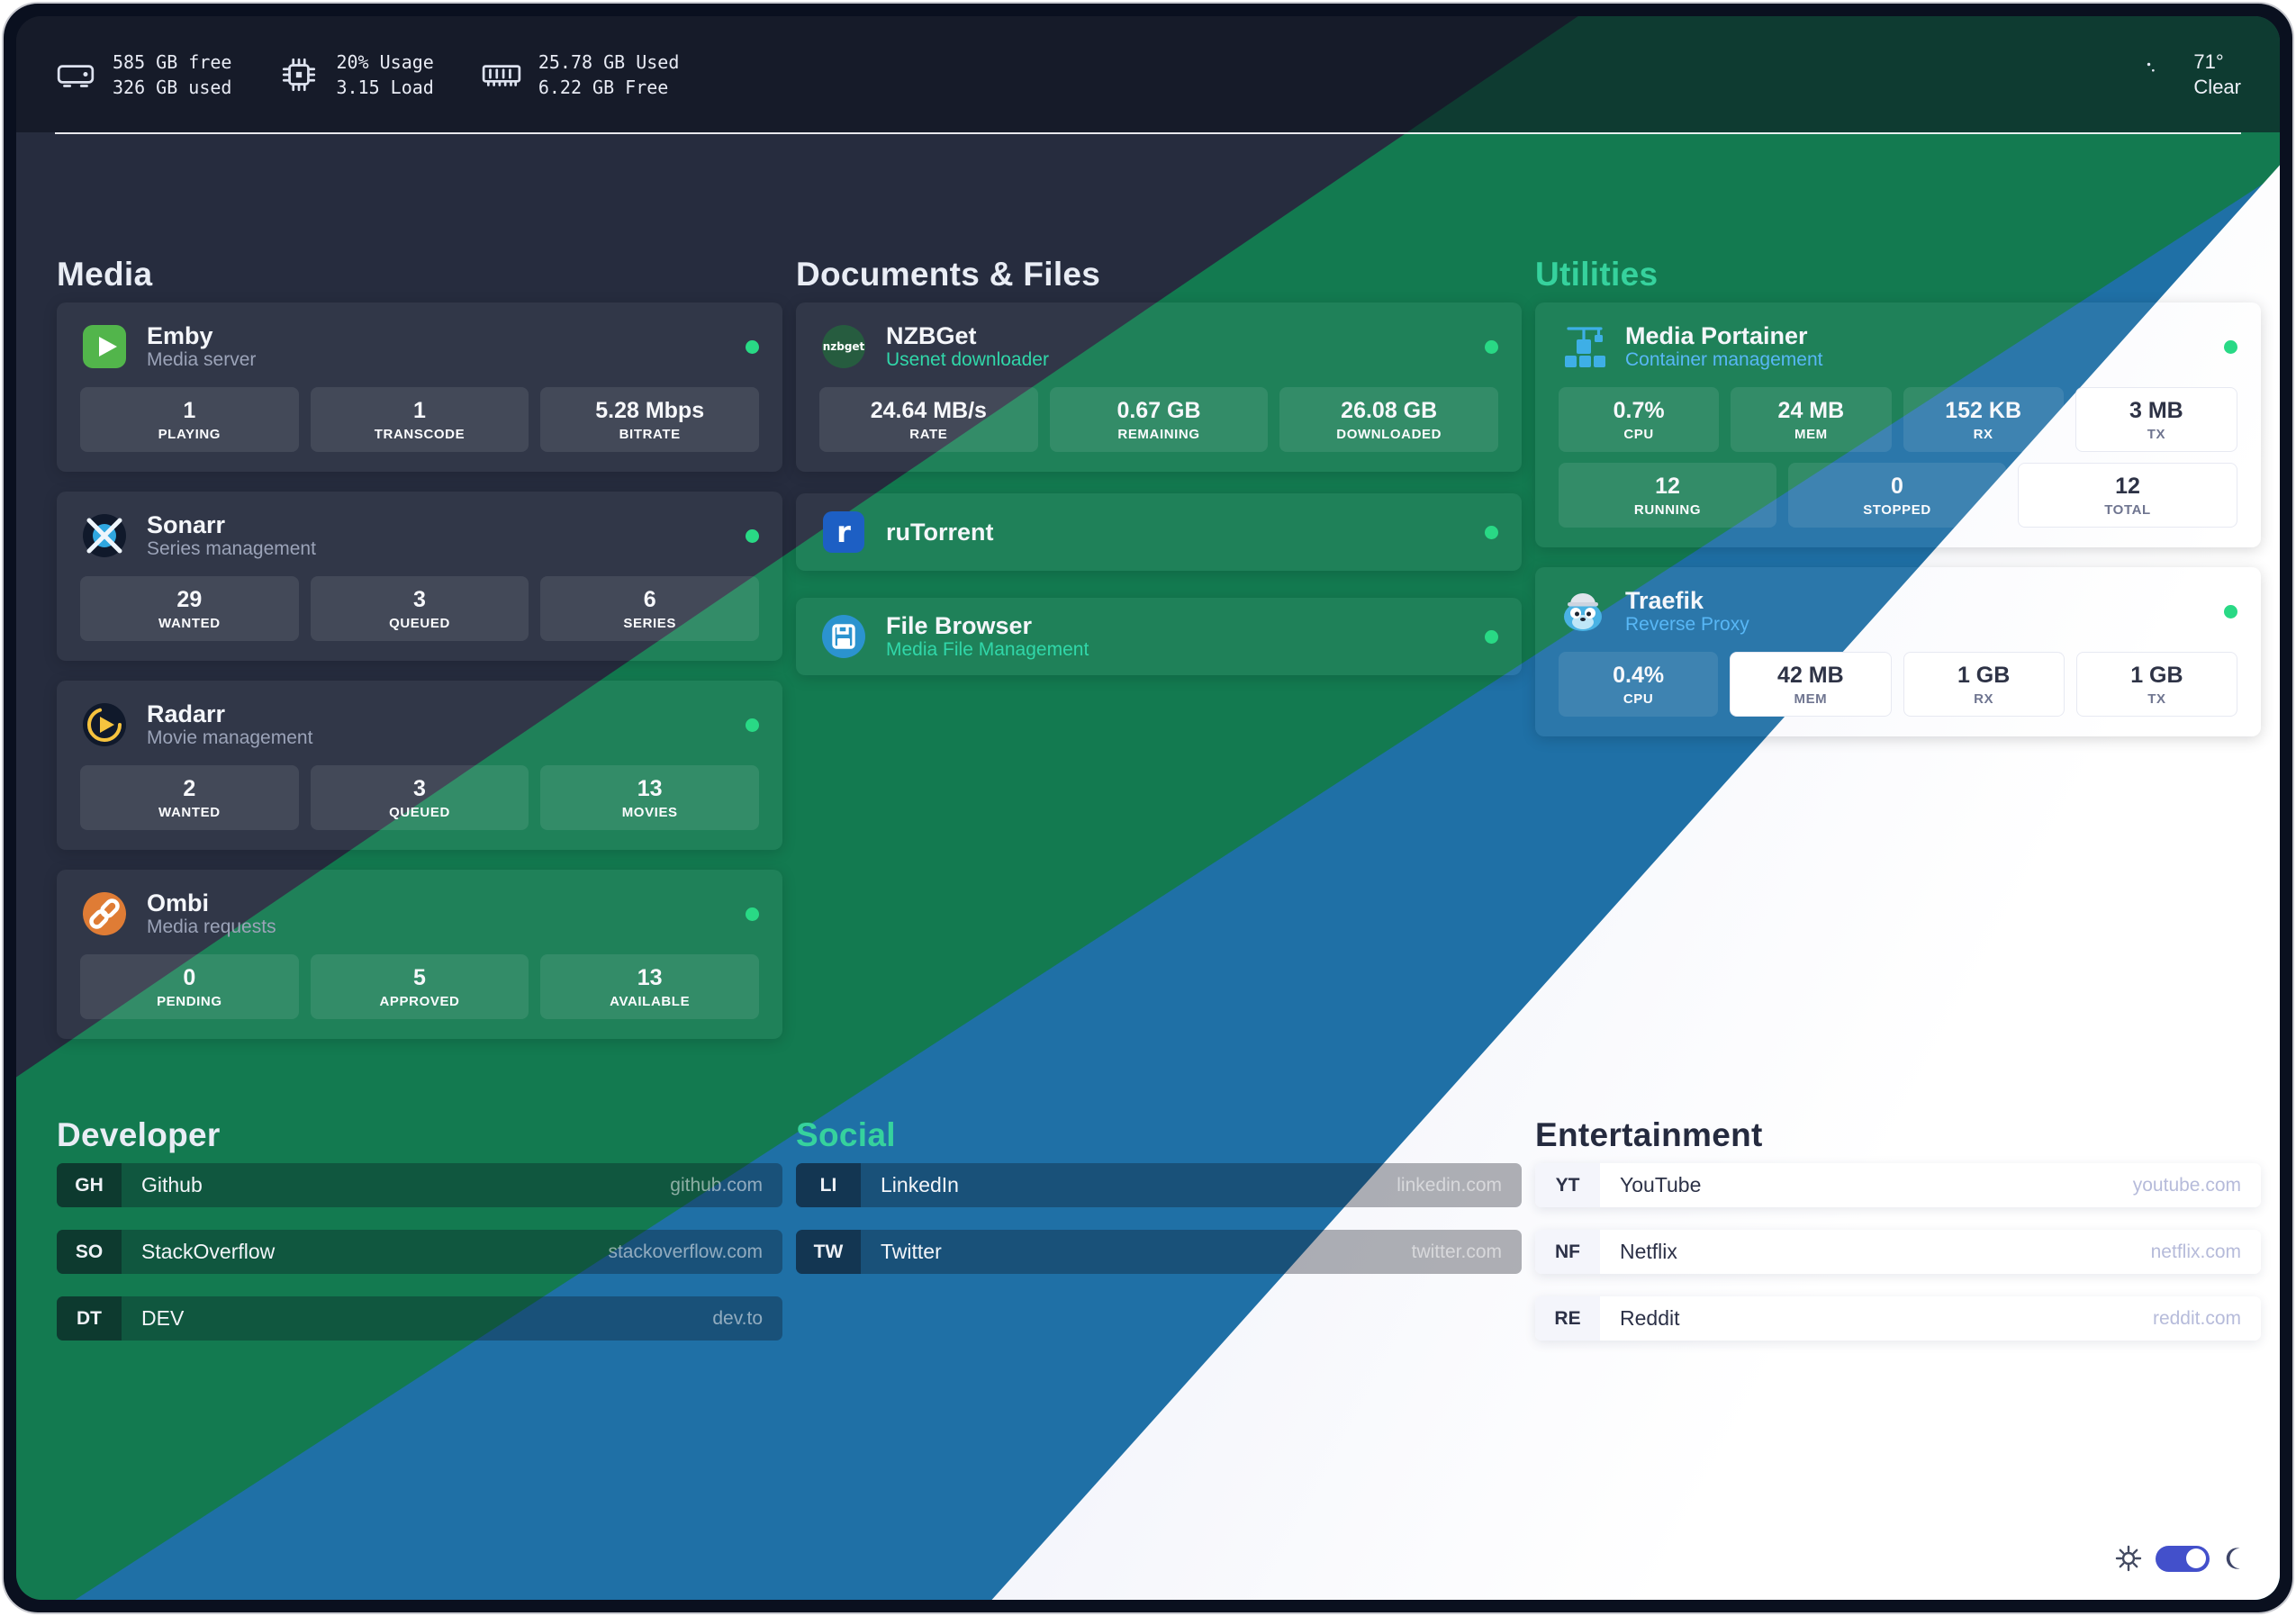 Image resolution: width=2296 pixels, height=1616 pixels. What do you see at coordinates (180, 335) in the screenshot?
I see `service-name: Emby` at bounding box center [180, 335].